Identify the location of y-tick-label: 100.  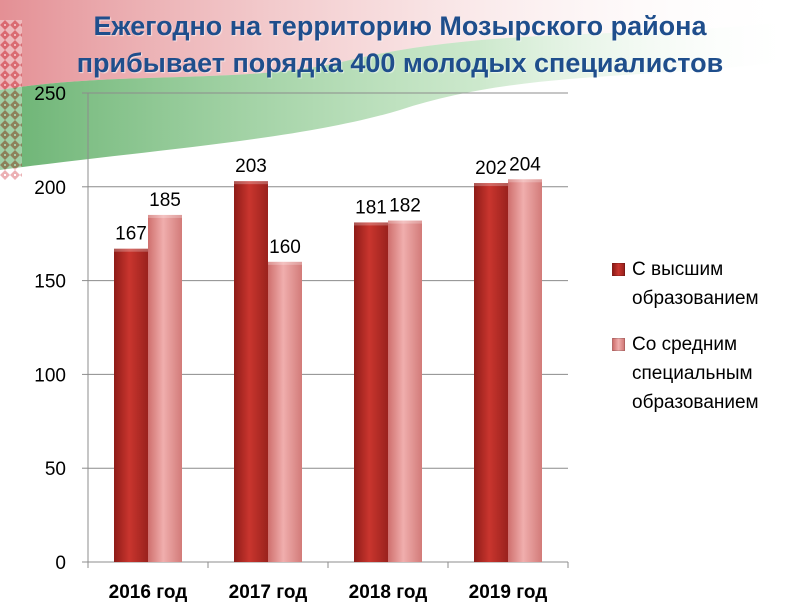
(50, 375).